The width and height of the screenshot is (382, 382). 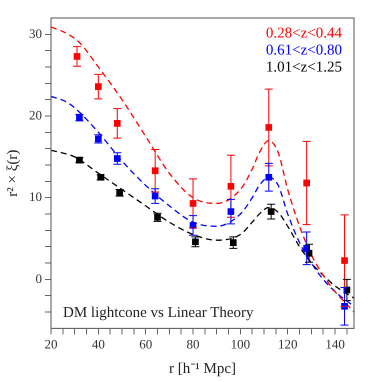 What do you see at coordinates (39, 278) in the screenshot?
I see `y-tick-label: 0` at bounding box center [39, 278].